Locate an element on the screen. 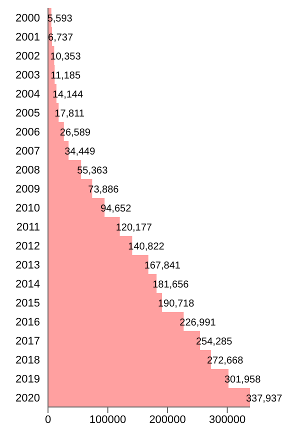 The image size is (290, 429). y-tick-label: 2014 is located at coordinates (28, 284).